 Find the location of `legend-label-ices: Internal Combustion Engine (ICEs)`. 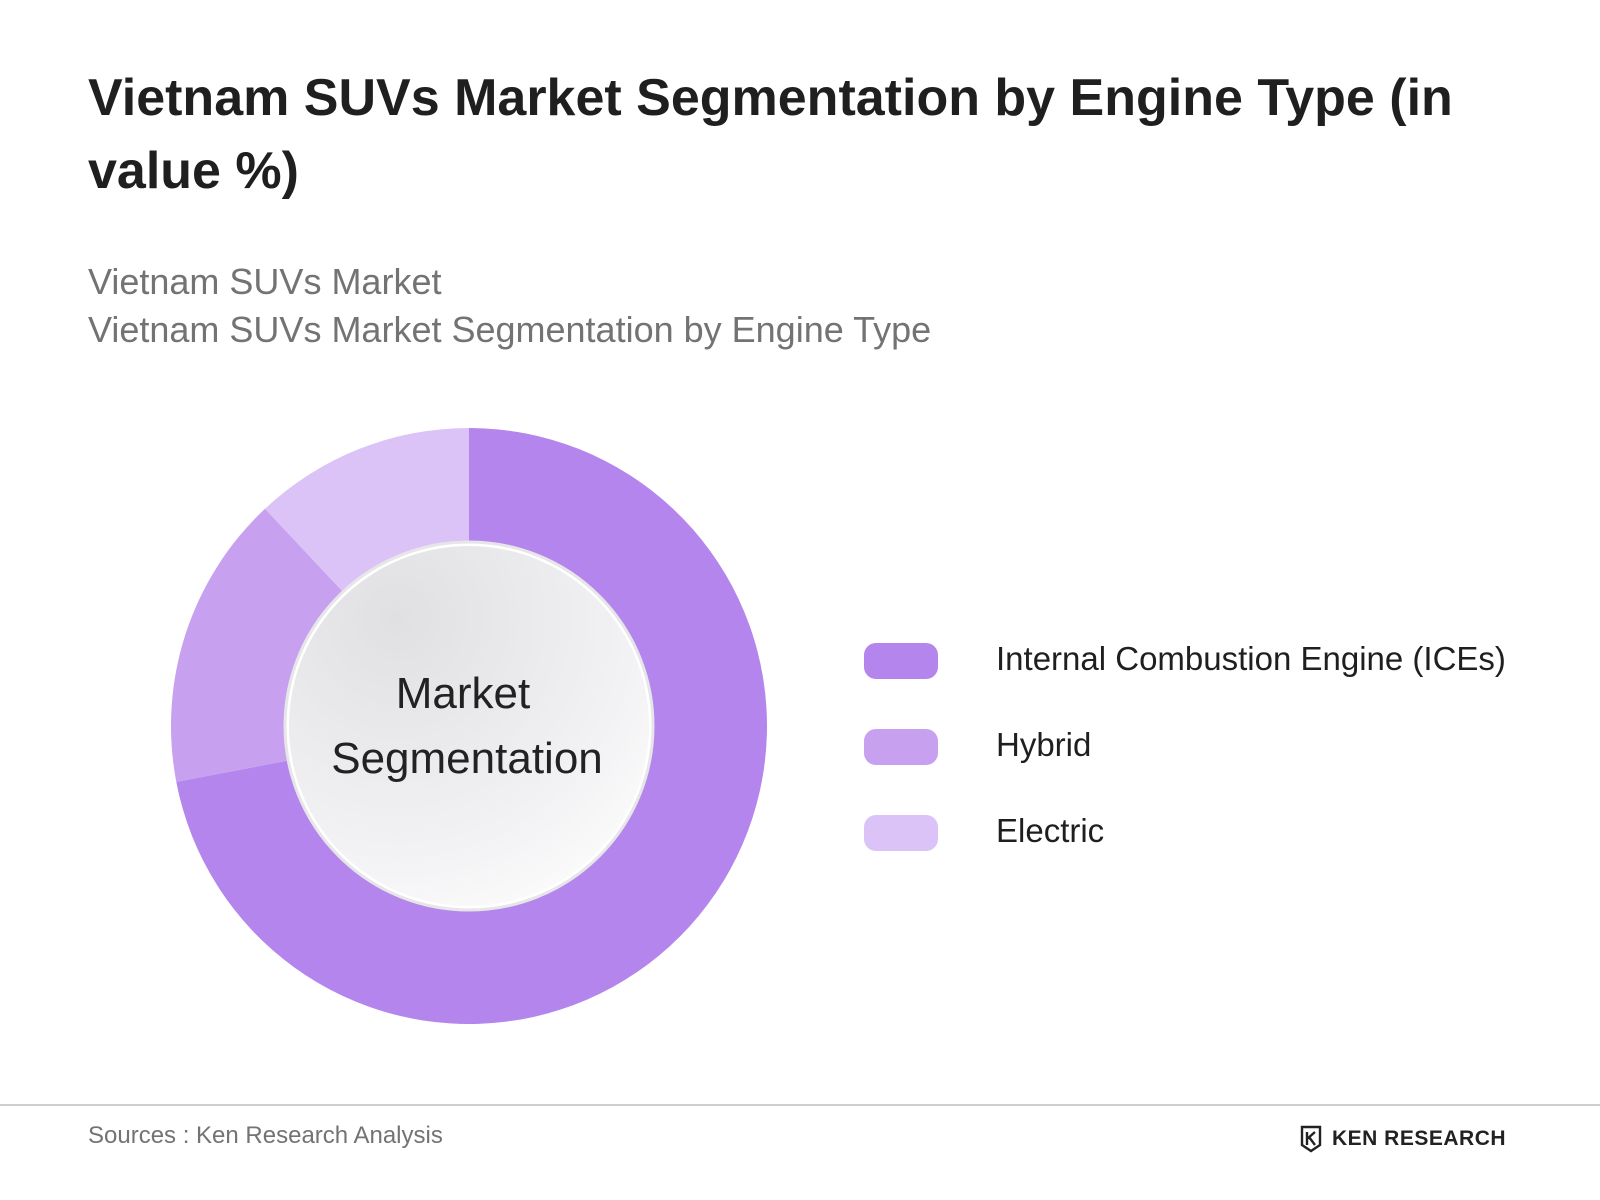

legend-label-ices: Internal Combustion Engine (ICEs) is located at coordinates (1251, 658).